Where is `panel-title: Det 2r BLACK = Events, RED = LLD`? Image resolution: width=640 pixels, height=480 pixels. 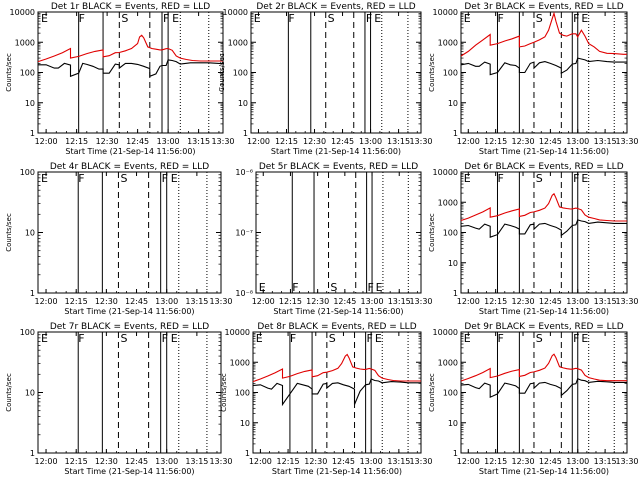 panel-title: Det 2r BLACK = Events, RED = LLD is located at coordinates (335, 7).